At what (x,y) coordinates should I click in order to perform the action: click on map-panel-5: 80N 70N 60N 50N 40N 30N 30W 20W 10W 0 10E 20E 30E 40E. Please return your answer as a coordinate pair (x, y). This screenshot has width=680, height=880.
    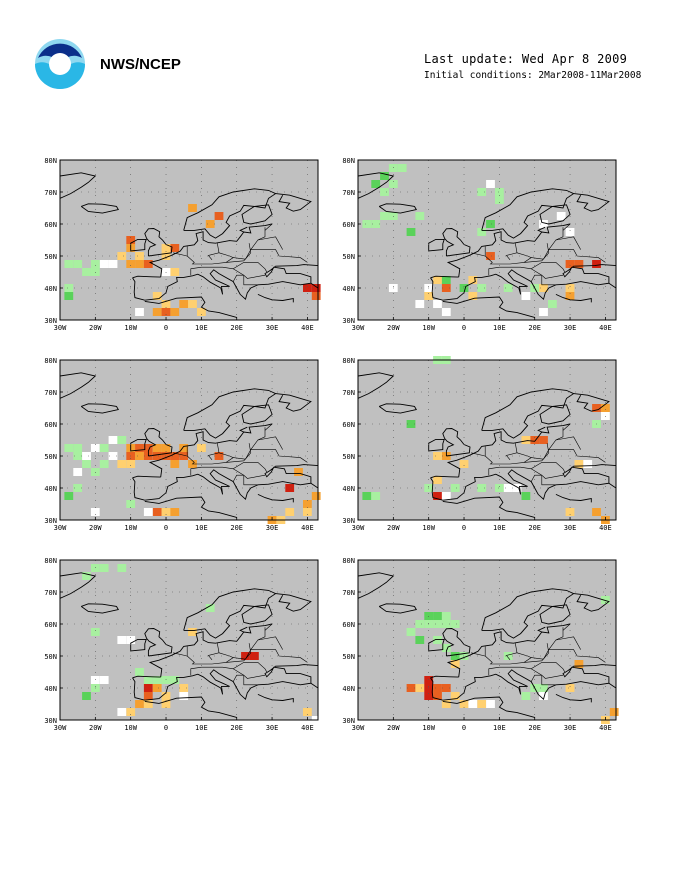
    Looking at the image, I should click on (180, 643).